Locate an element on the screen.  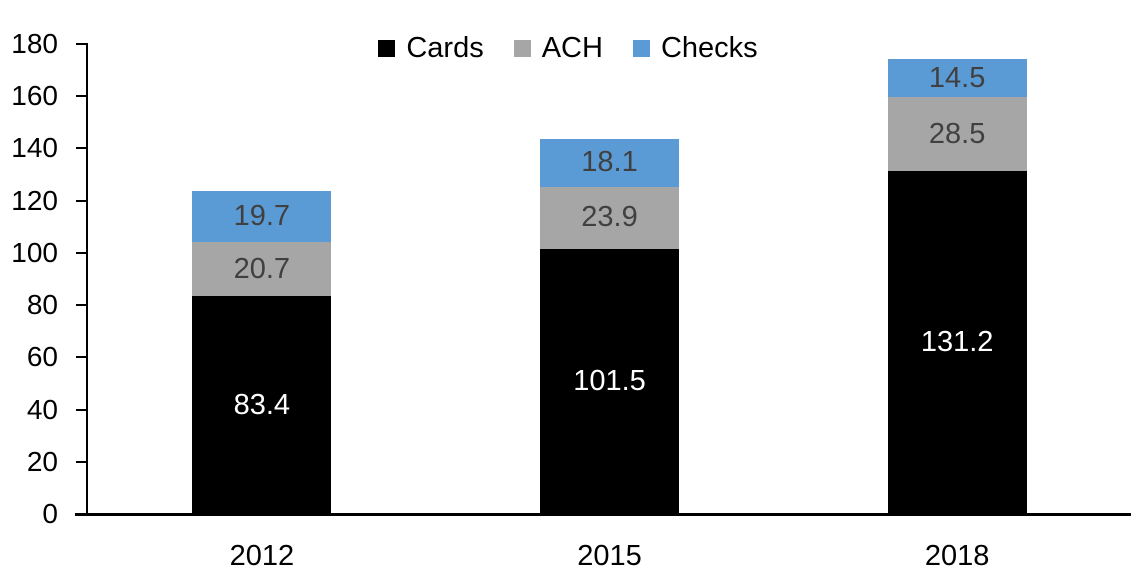
bar-2015-checks-segment: 18.1 is located at coordinates (609, 163).